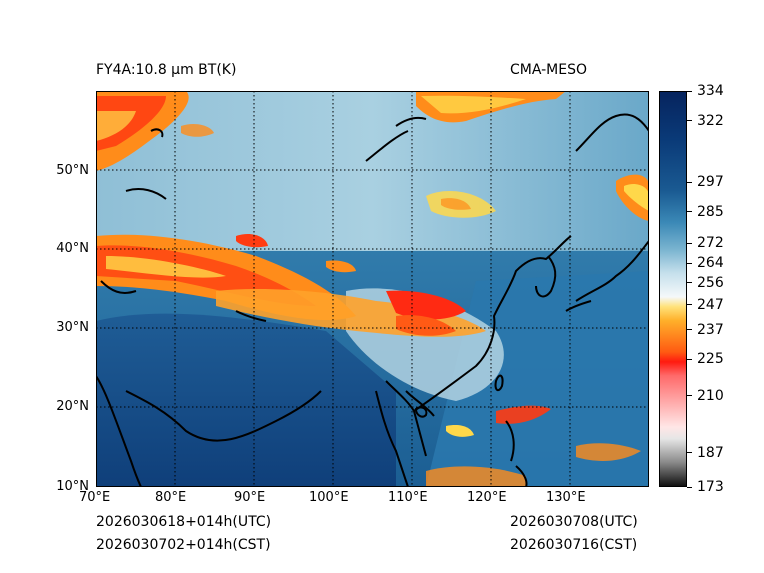 This screenshot has width=764, height=573. Describe the element at coordinates (710, 452) in the screenshot. I see `colorbar-tick-label: 187` at that location.